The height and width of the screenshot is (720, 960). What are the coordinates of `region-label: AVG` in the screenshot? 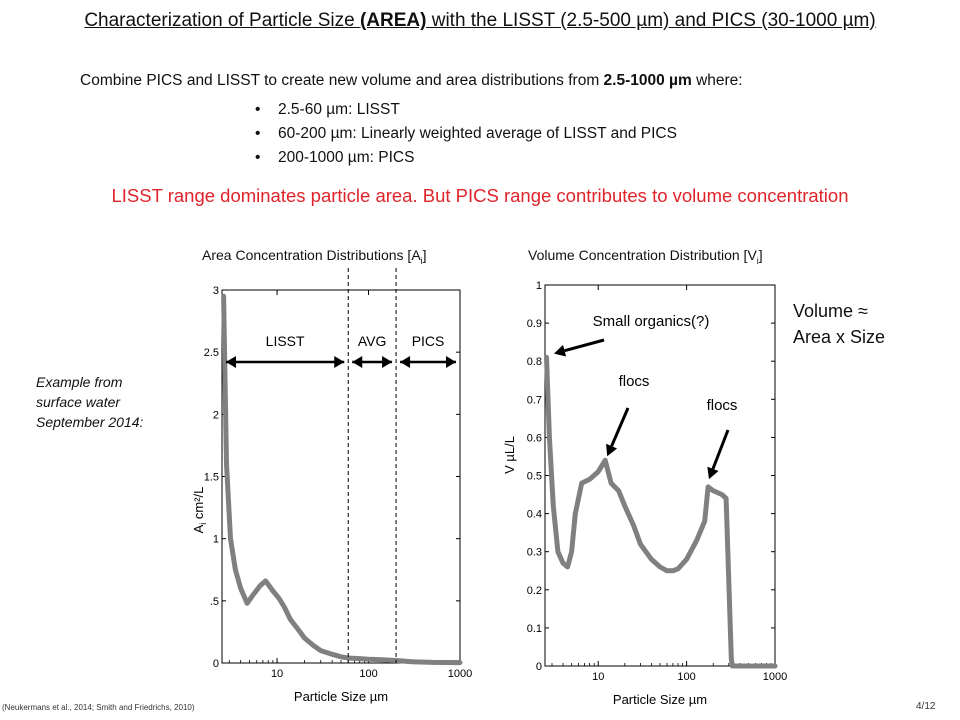 It's located at (372, 341).